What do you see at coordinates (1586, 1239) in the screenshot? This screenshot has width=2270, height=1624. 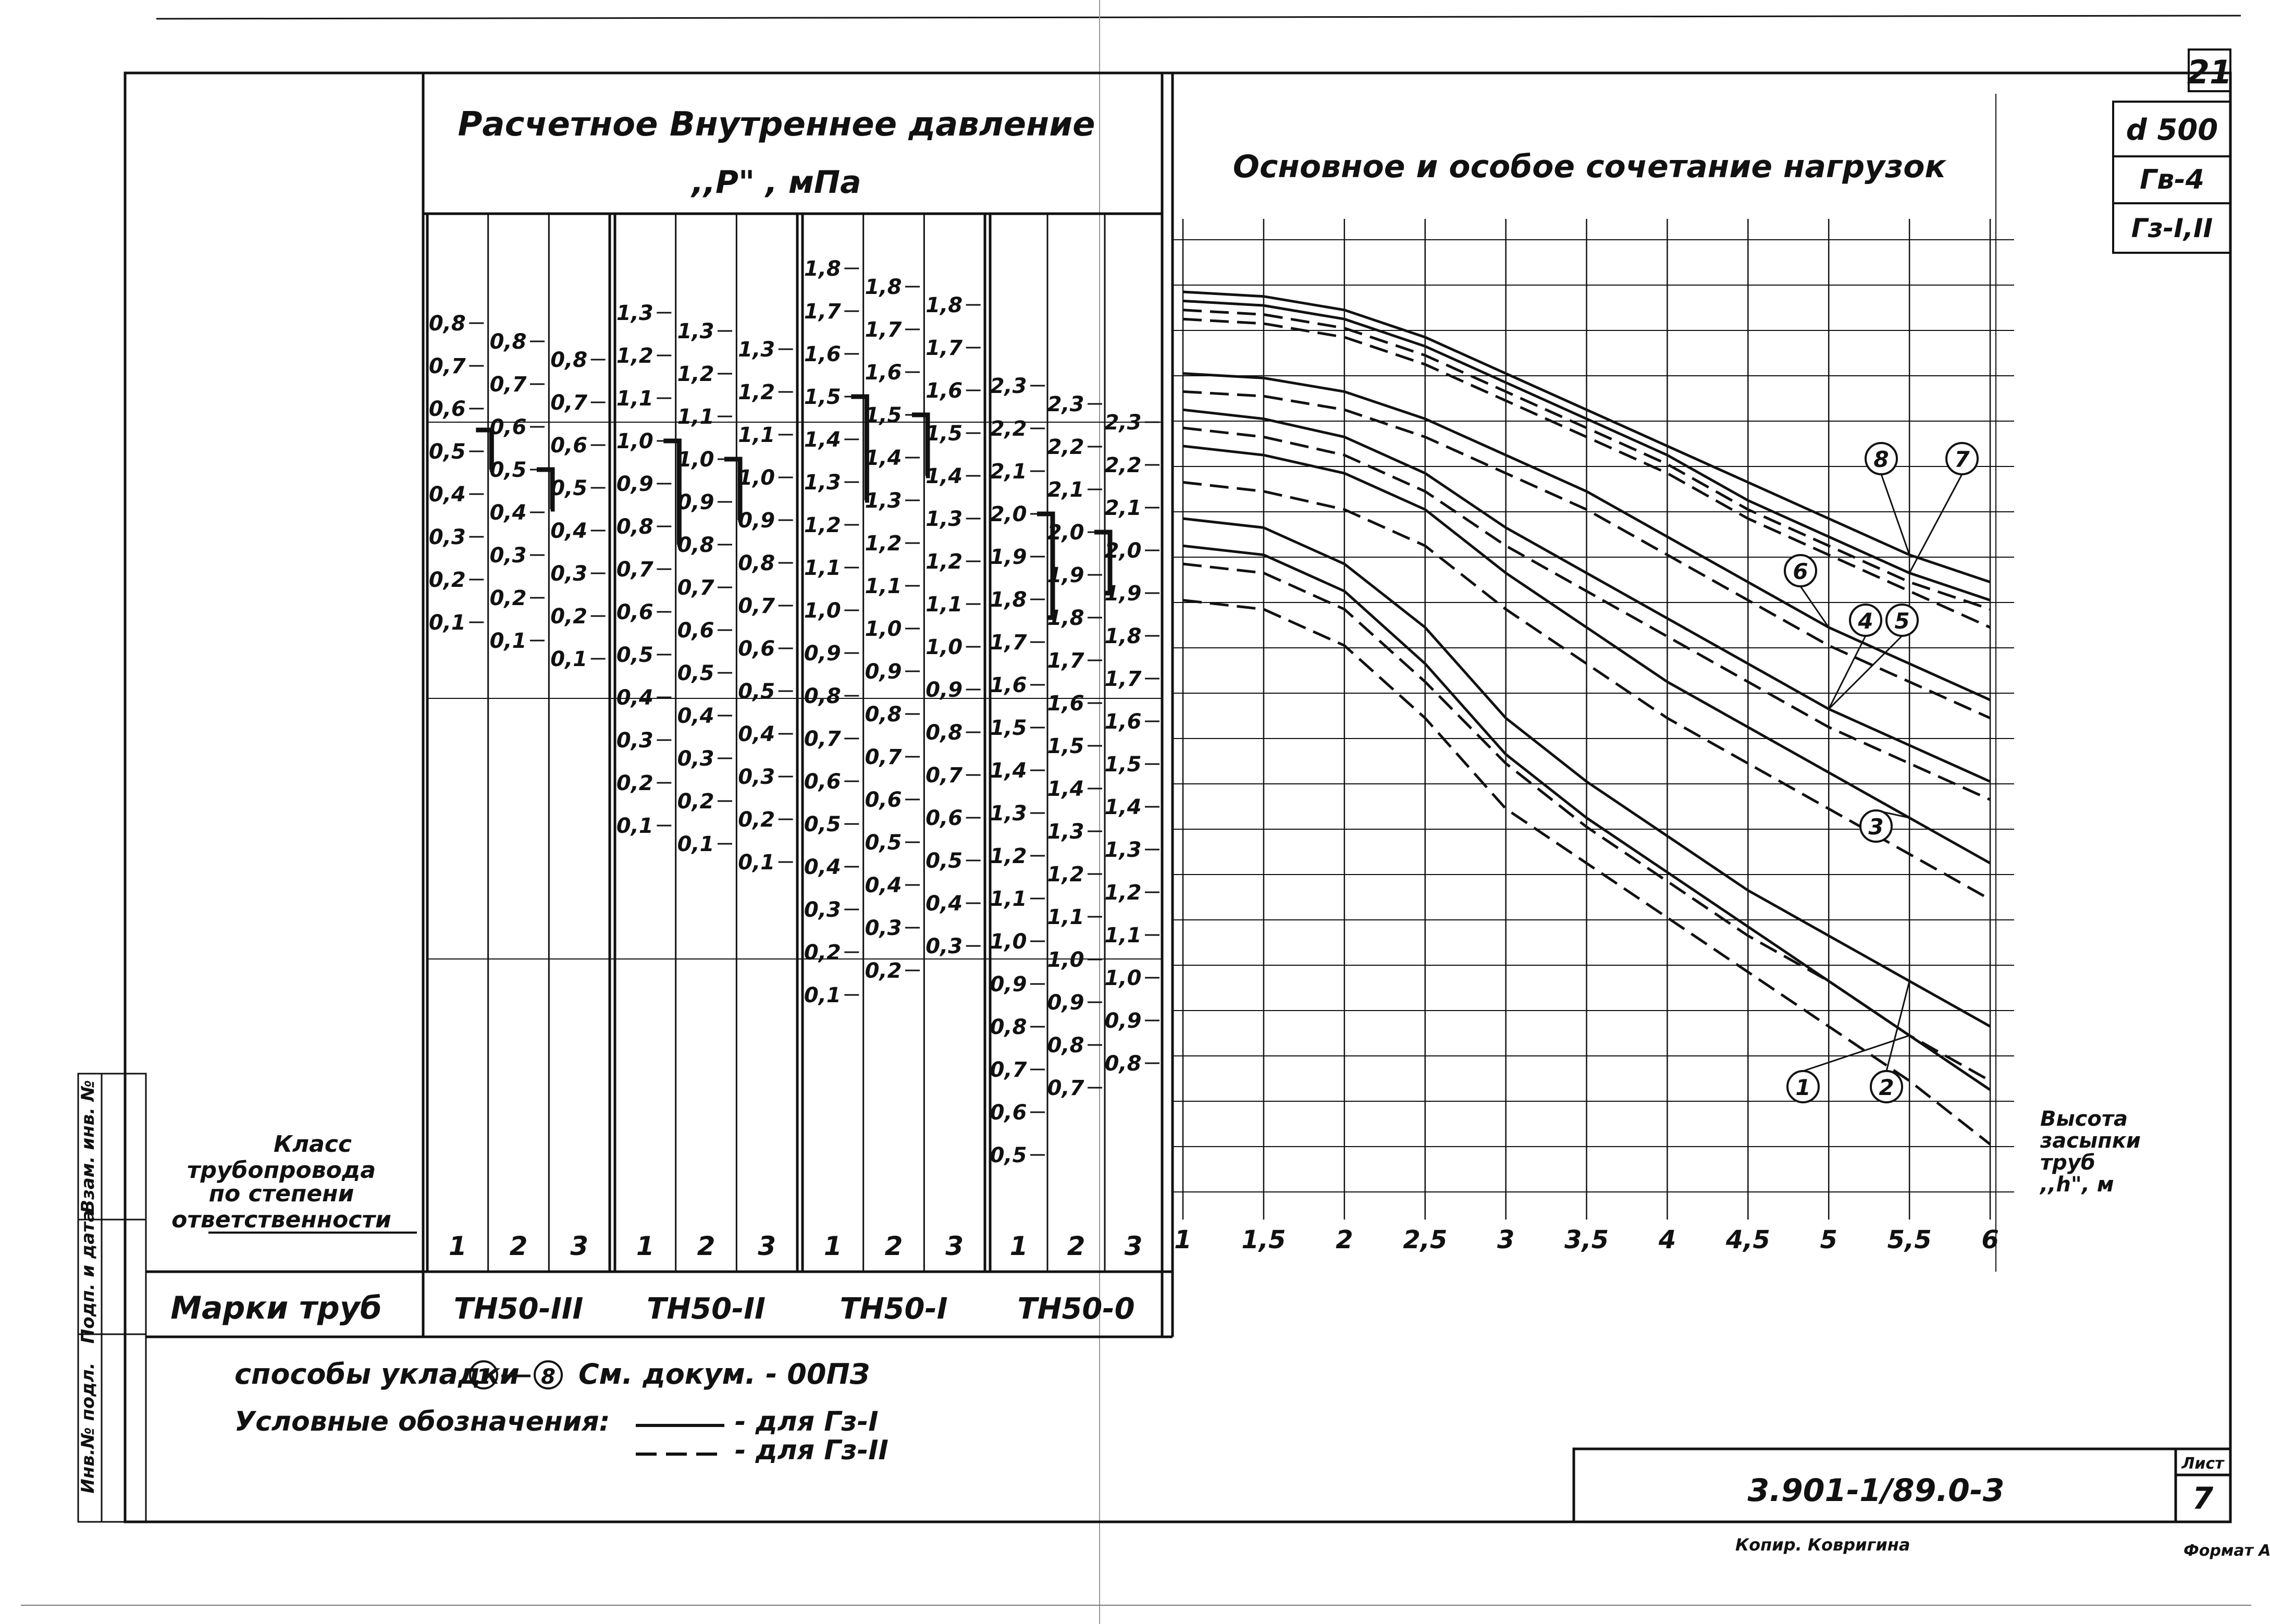 I see `x-tick-label: 3,5` at bounding box center [1586, 1239].